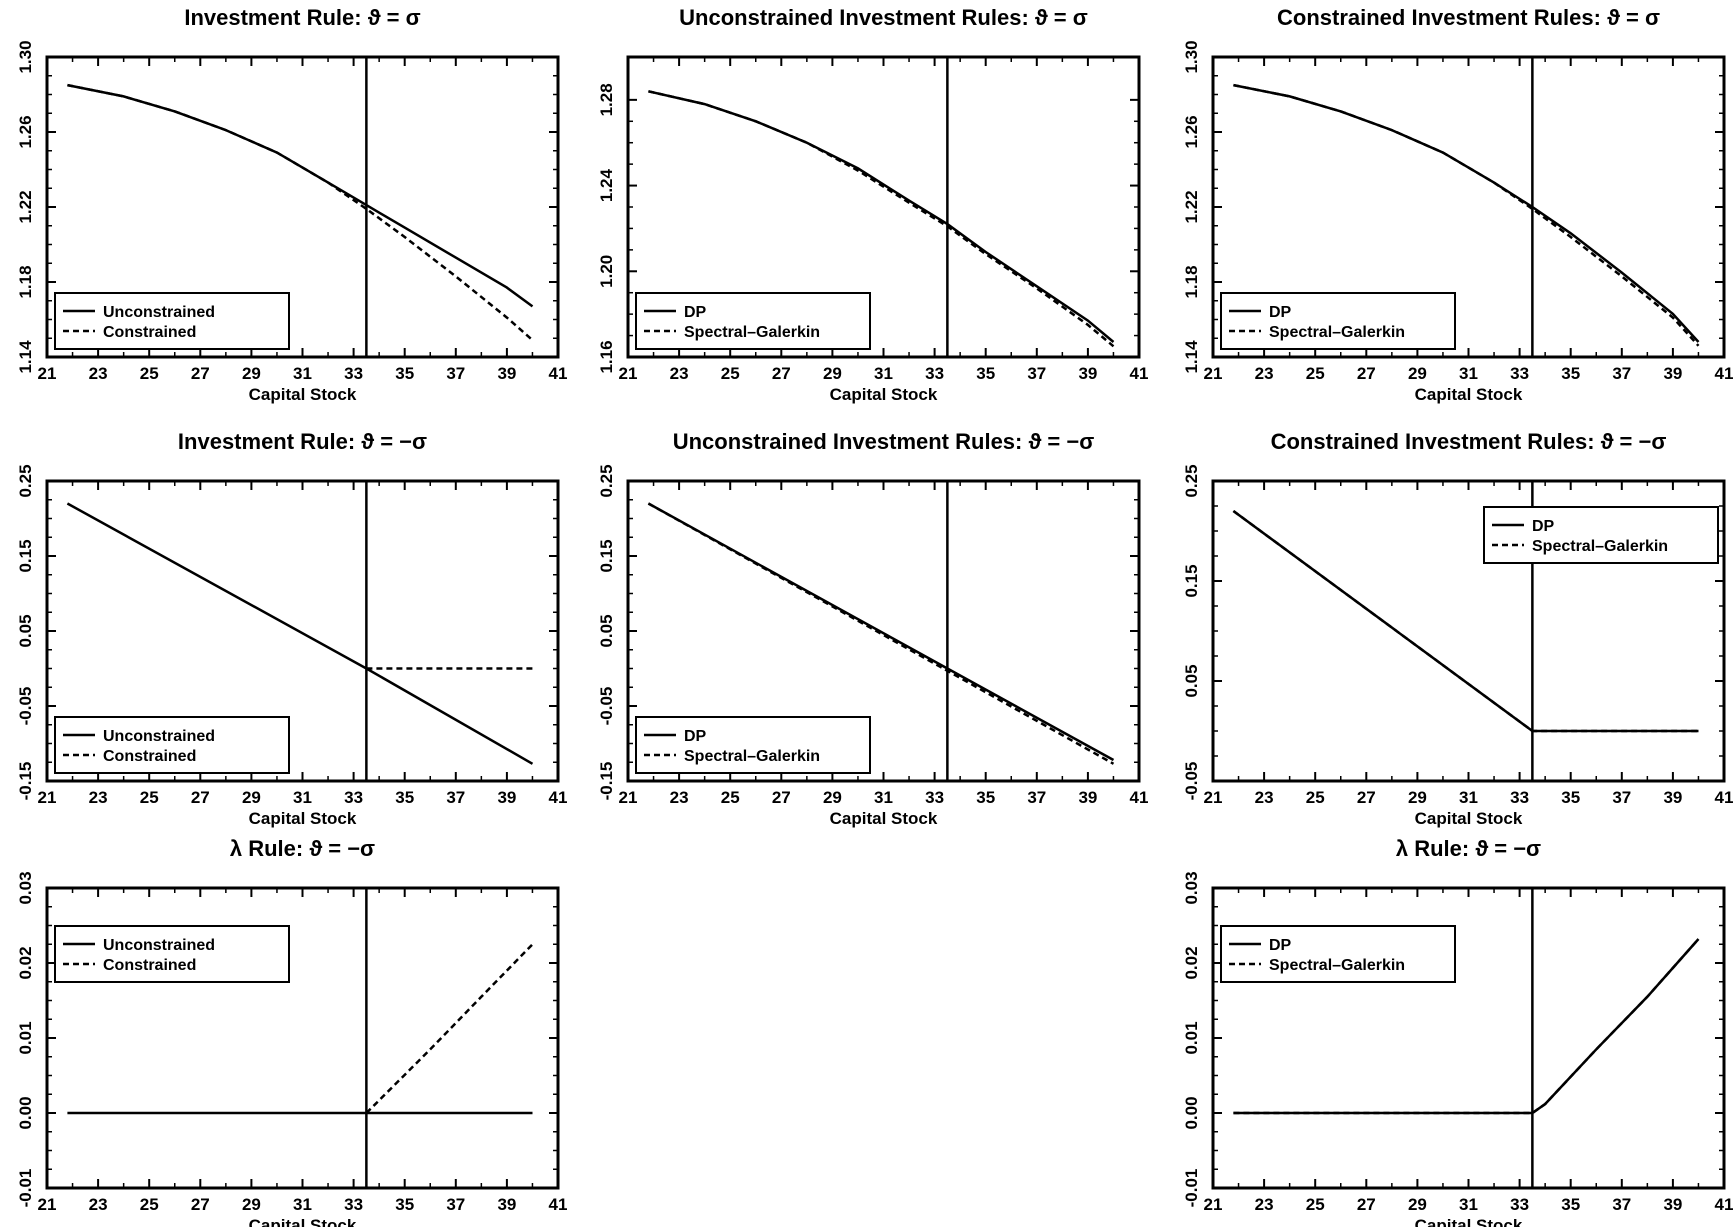  What do you see at coordinates (149, 332) in the screenshot?
I see `legend-label-2: Constrained` at bounding box center [149, 332].